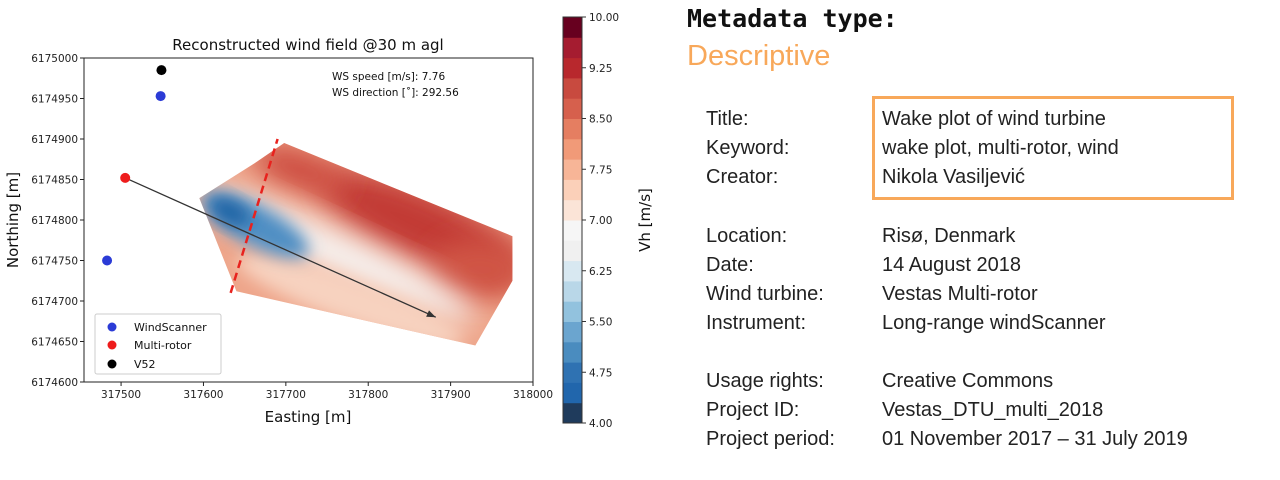  I want to click on metadata-row: Location: Risø, Denmark, so click(860, 236).